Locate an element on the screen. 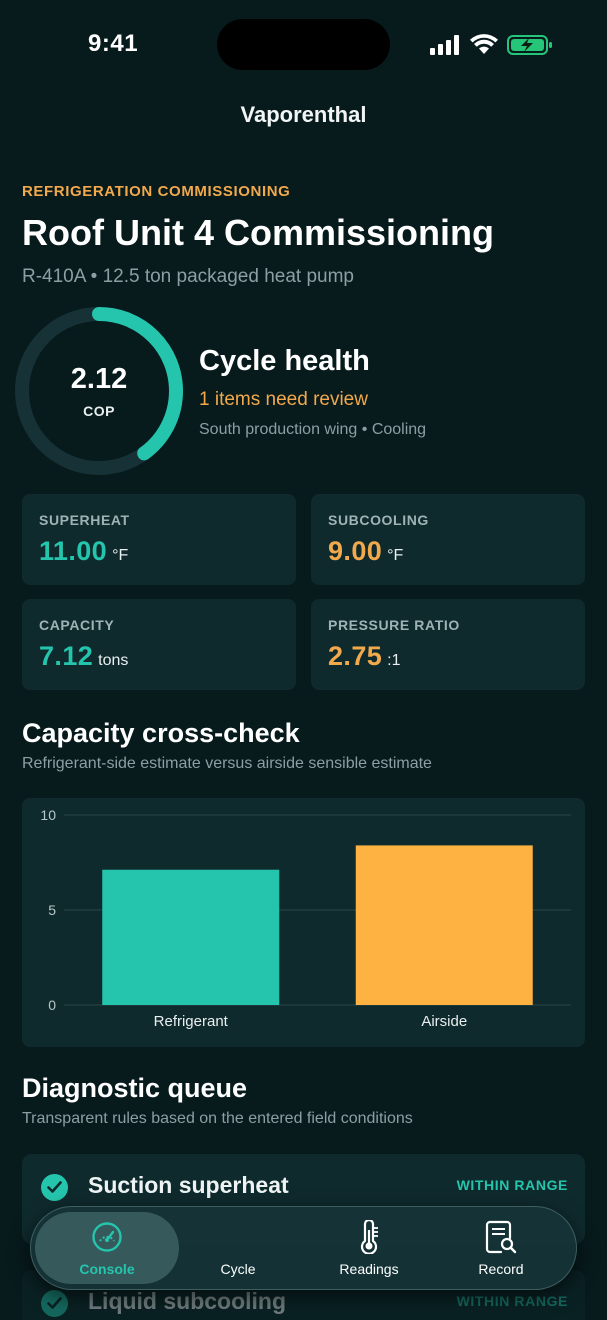 This screenshot has height=1320, width=607. tab-cycle: Cycle is located at coordinates (238, 1248).